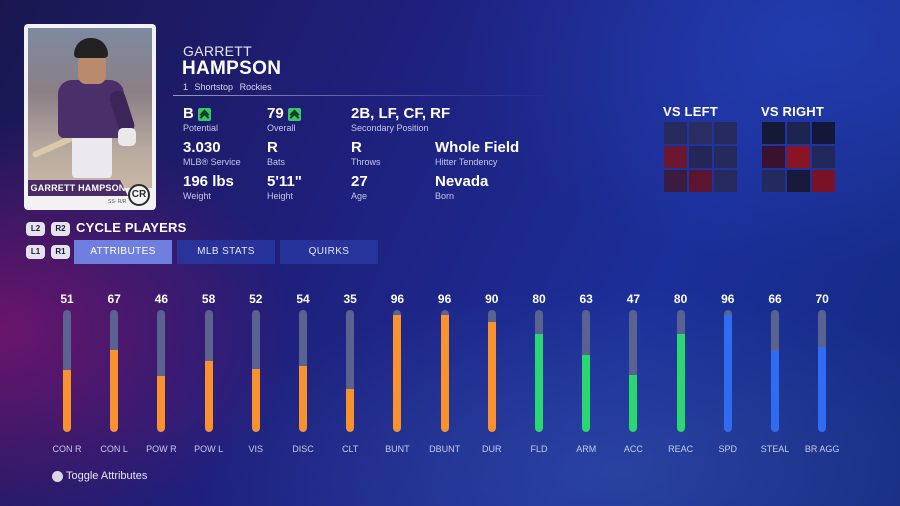 This screenshot has width=900, height=506. What do you see at coordinates (356, 147) in the screenshot?
I see `throws-value: R` at bounding box center [356, 147].